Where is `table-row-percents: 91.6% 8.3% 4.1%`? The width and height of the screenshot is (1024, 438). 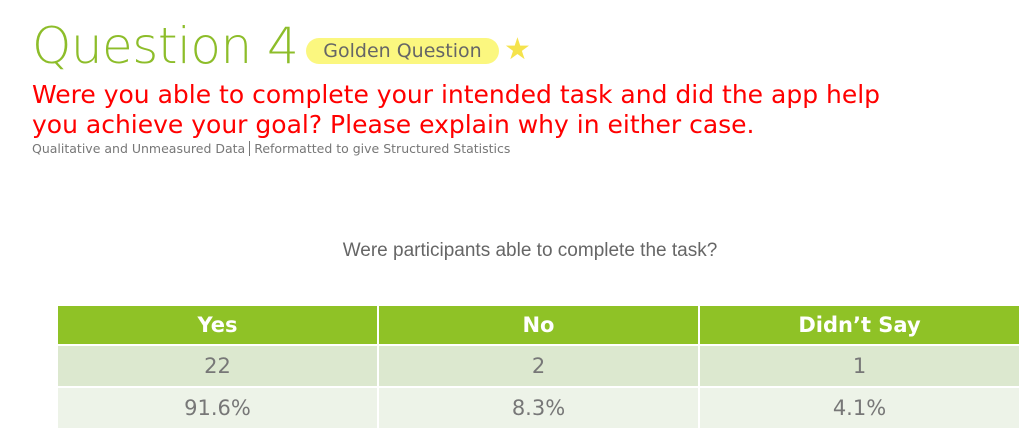 table-row-percents: 91.6% 8.3% 4.1% is located at coordinates (538, 408).